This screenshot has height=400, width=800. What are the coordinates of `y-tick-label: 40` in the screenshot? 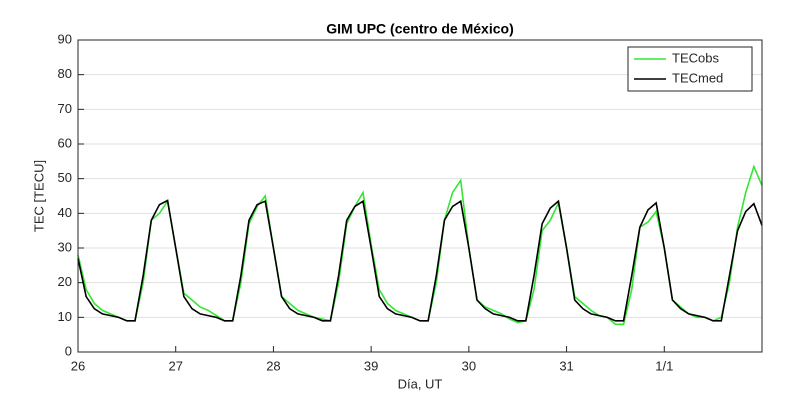 It's located at (65, 212).